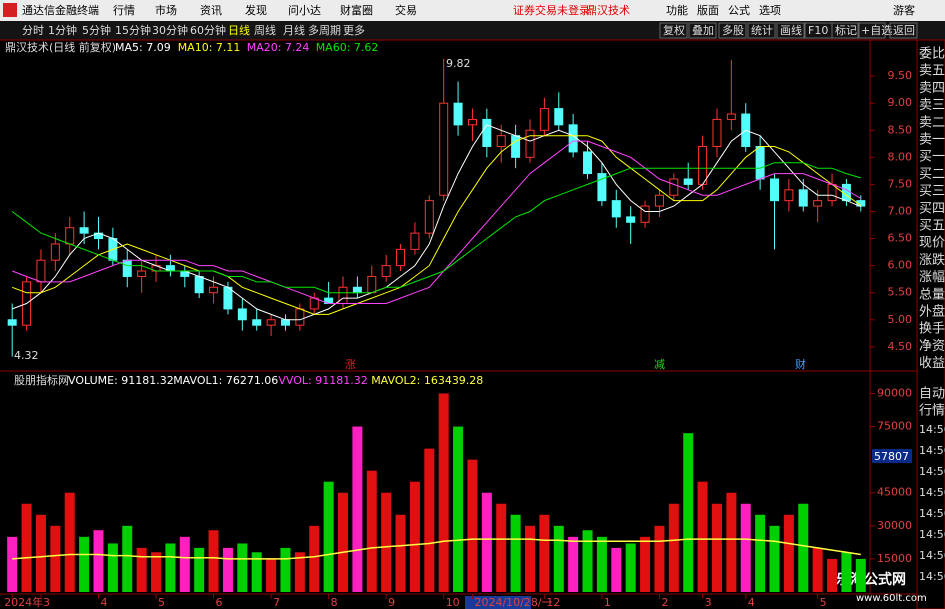  I want to click on quote-field: 外盘, so click(932, 312).